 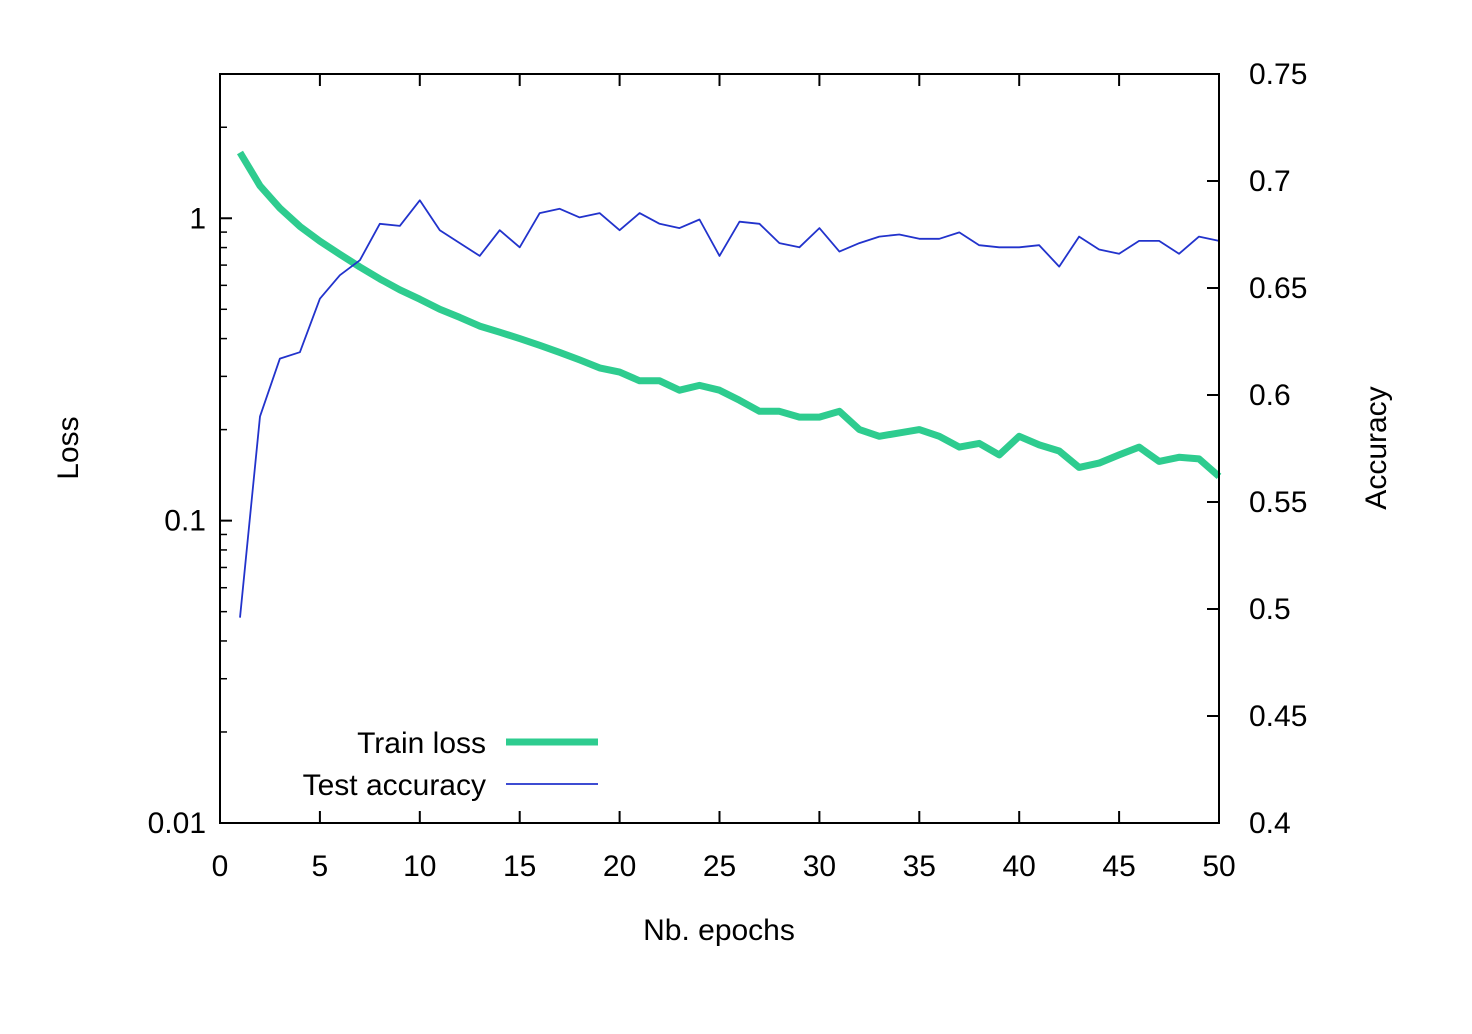 What do you see at coordinates (68, 447) in the screenshot?
I see `y-axis-left-title: Loss` at bounding box center [68, 447].